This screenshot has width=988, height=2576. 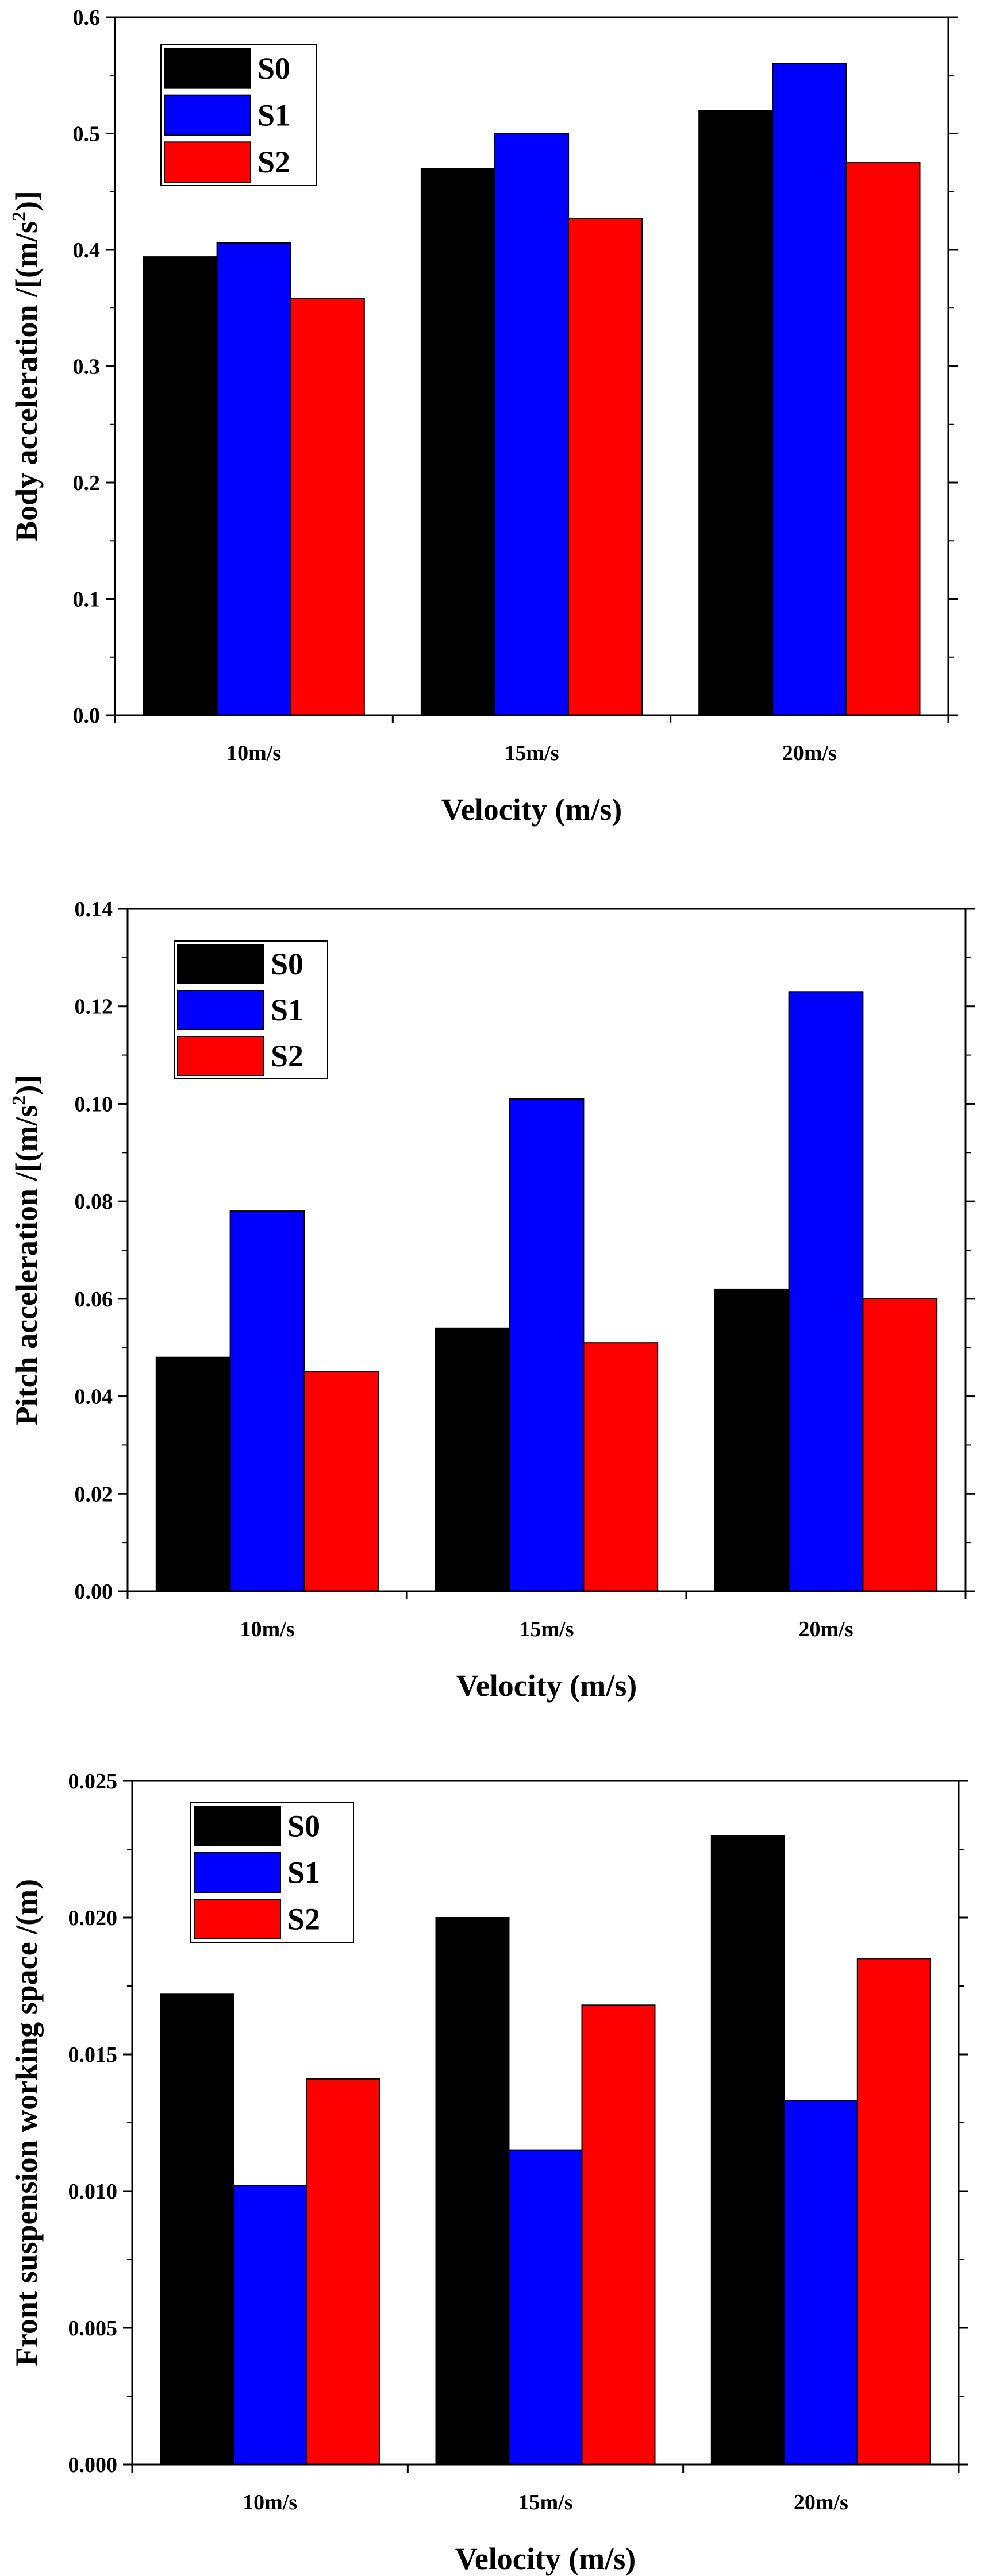 What do you see at coordinates (94, 1592) in the screenshot?
I see `y-tick-label: 0.00` at bounding box center [94, 1592].